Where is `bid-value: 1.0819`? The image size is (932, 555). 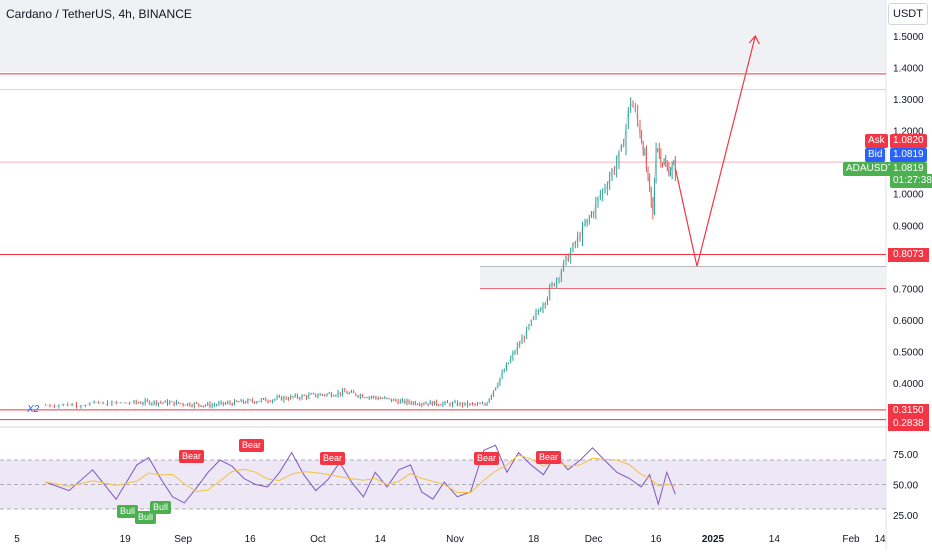 bid-value: 1.0819 is located at coordinates (908, 155).